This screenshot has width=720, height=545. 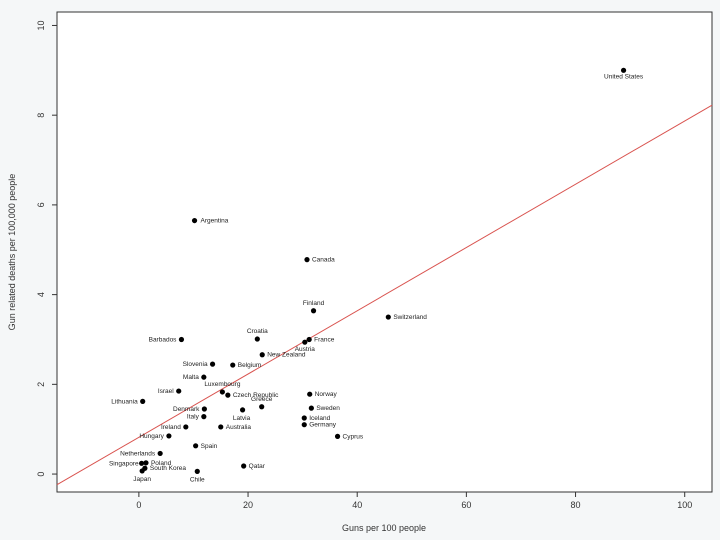 I want to click on point-label: Germany, so click(x=322, y=425).